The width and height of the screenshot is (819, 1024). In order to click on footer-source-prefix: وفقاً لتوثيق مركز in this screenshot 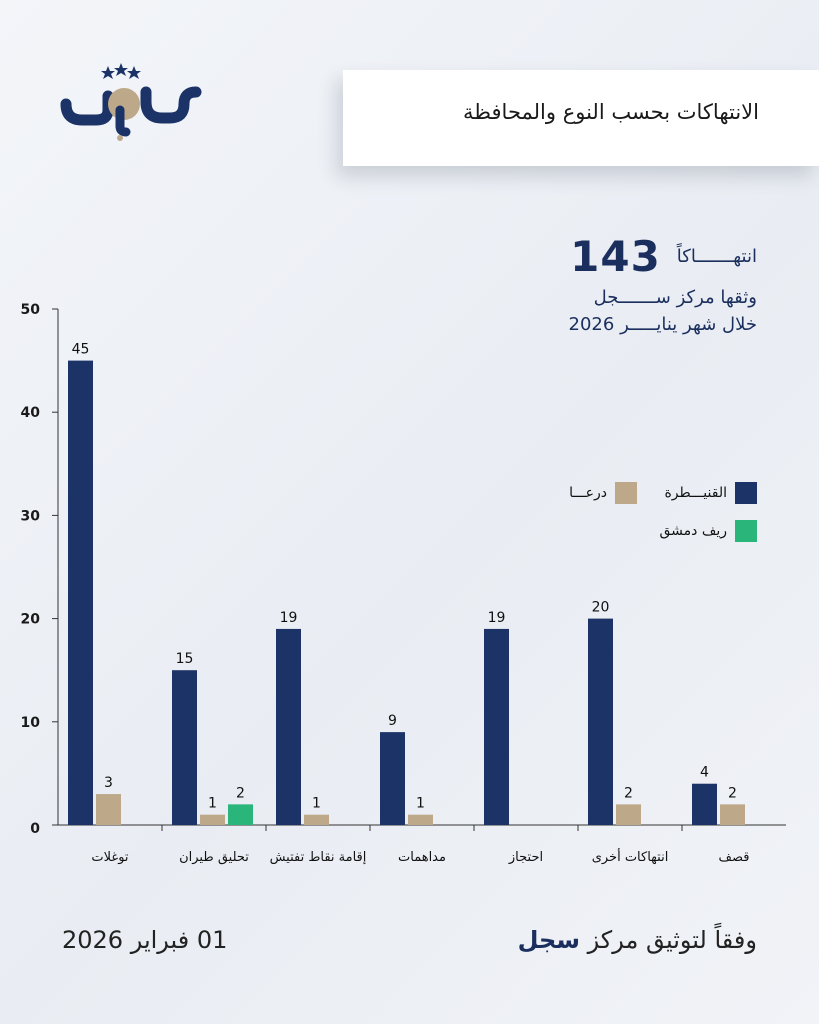, I will do `click(672, 940)`.